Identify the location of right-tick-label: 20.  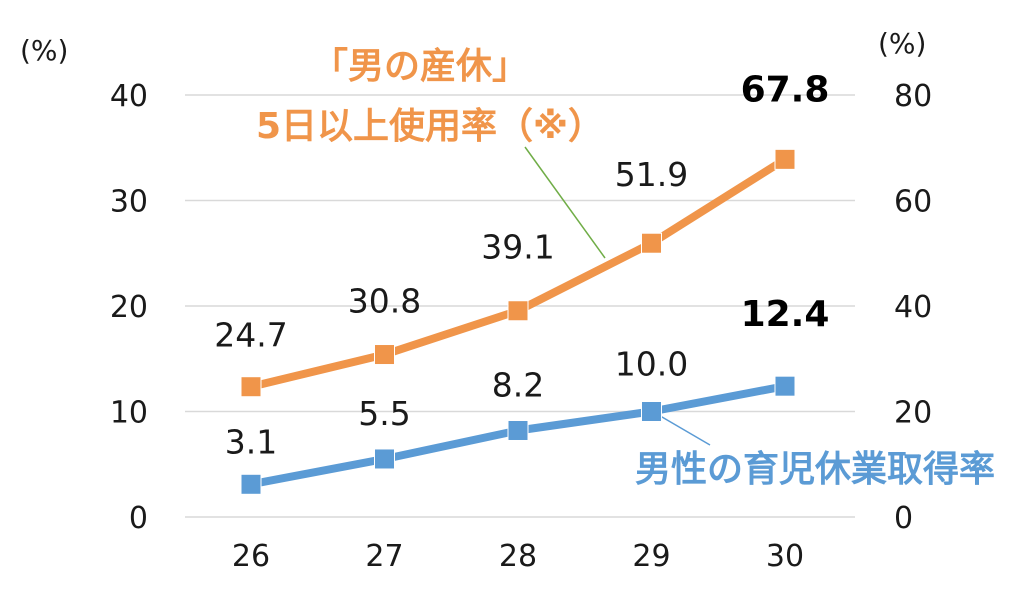
(913, 413).